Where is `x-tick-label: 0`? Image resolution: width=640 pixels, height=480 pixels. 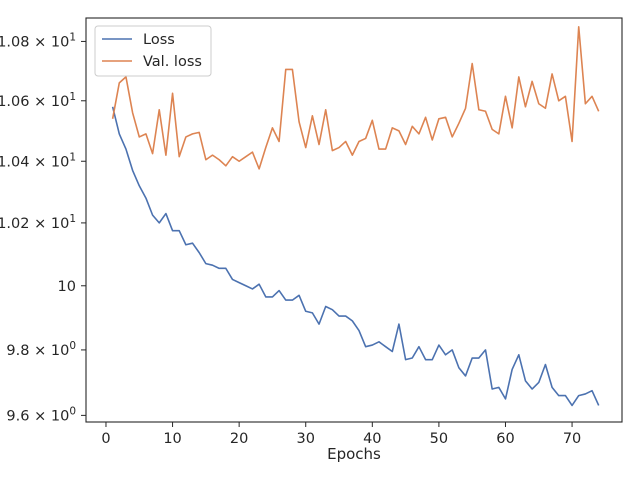
x-tick-label: 0 is located at coordinates (105, 439).